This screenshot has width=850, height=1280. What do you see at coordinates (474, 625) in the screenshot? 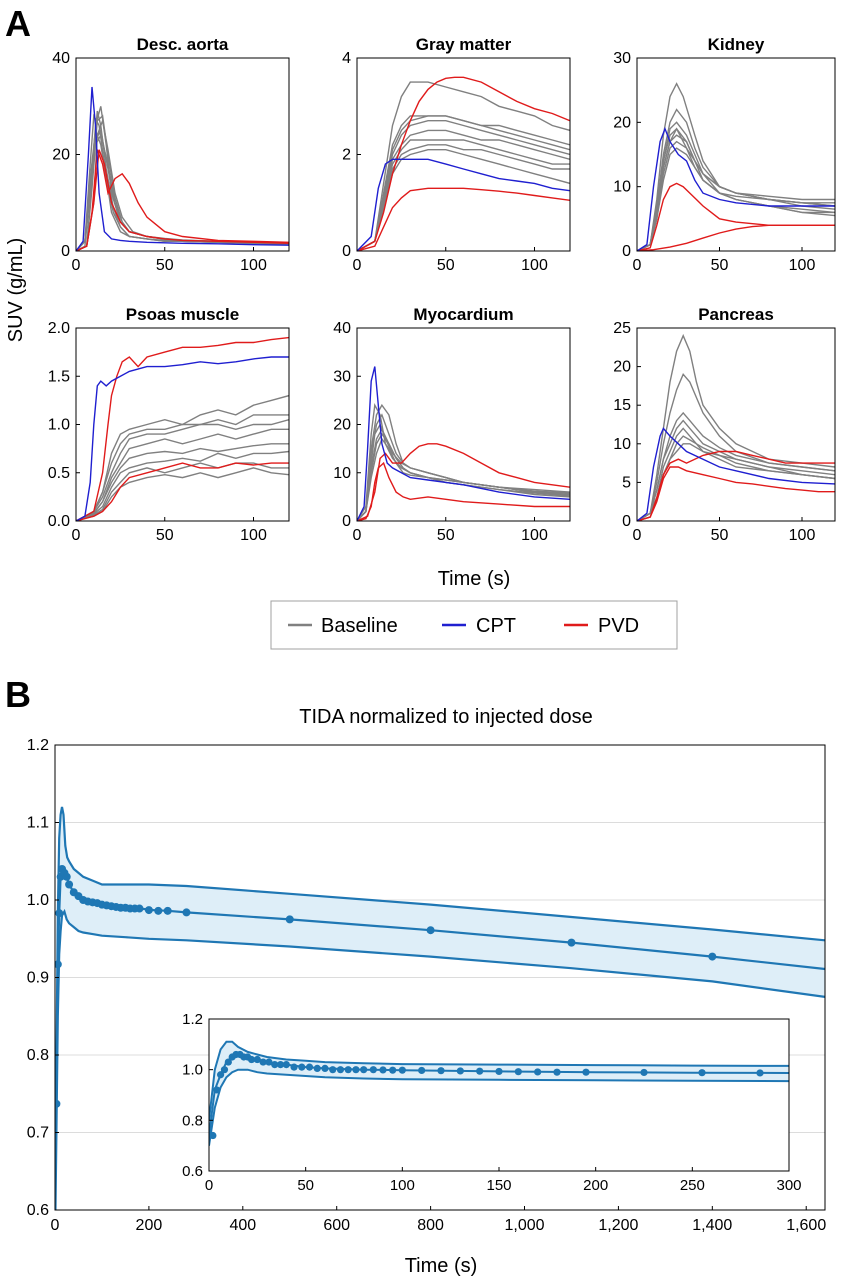
I see `legend-box` at bounding box center [474, 625].